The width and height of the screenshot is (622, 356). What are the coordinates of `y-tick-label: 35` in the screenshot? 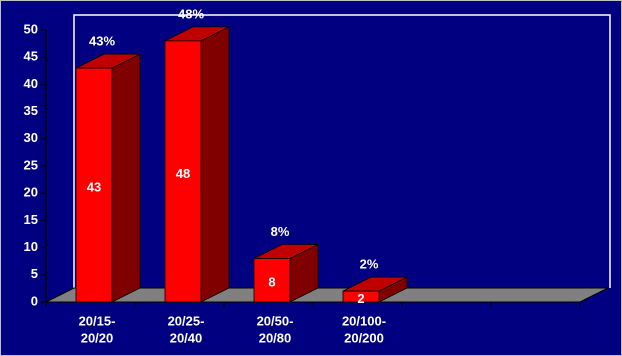 It's located at (31, 110).